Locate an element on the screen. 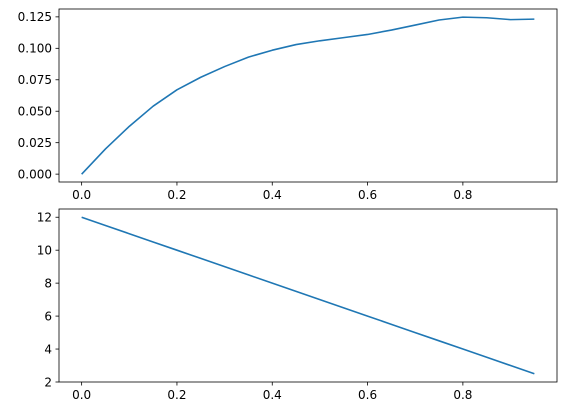  top-x-tick-label: 0.0 is located at coordinates (81, 195).